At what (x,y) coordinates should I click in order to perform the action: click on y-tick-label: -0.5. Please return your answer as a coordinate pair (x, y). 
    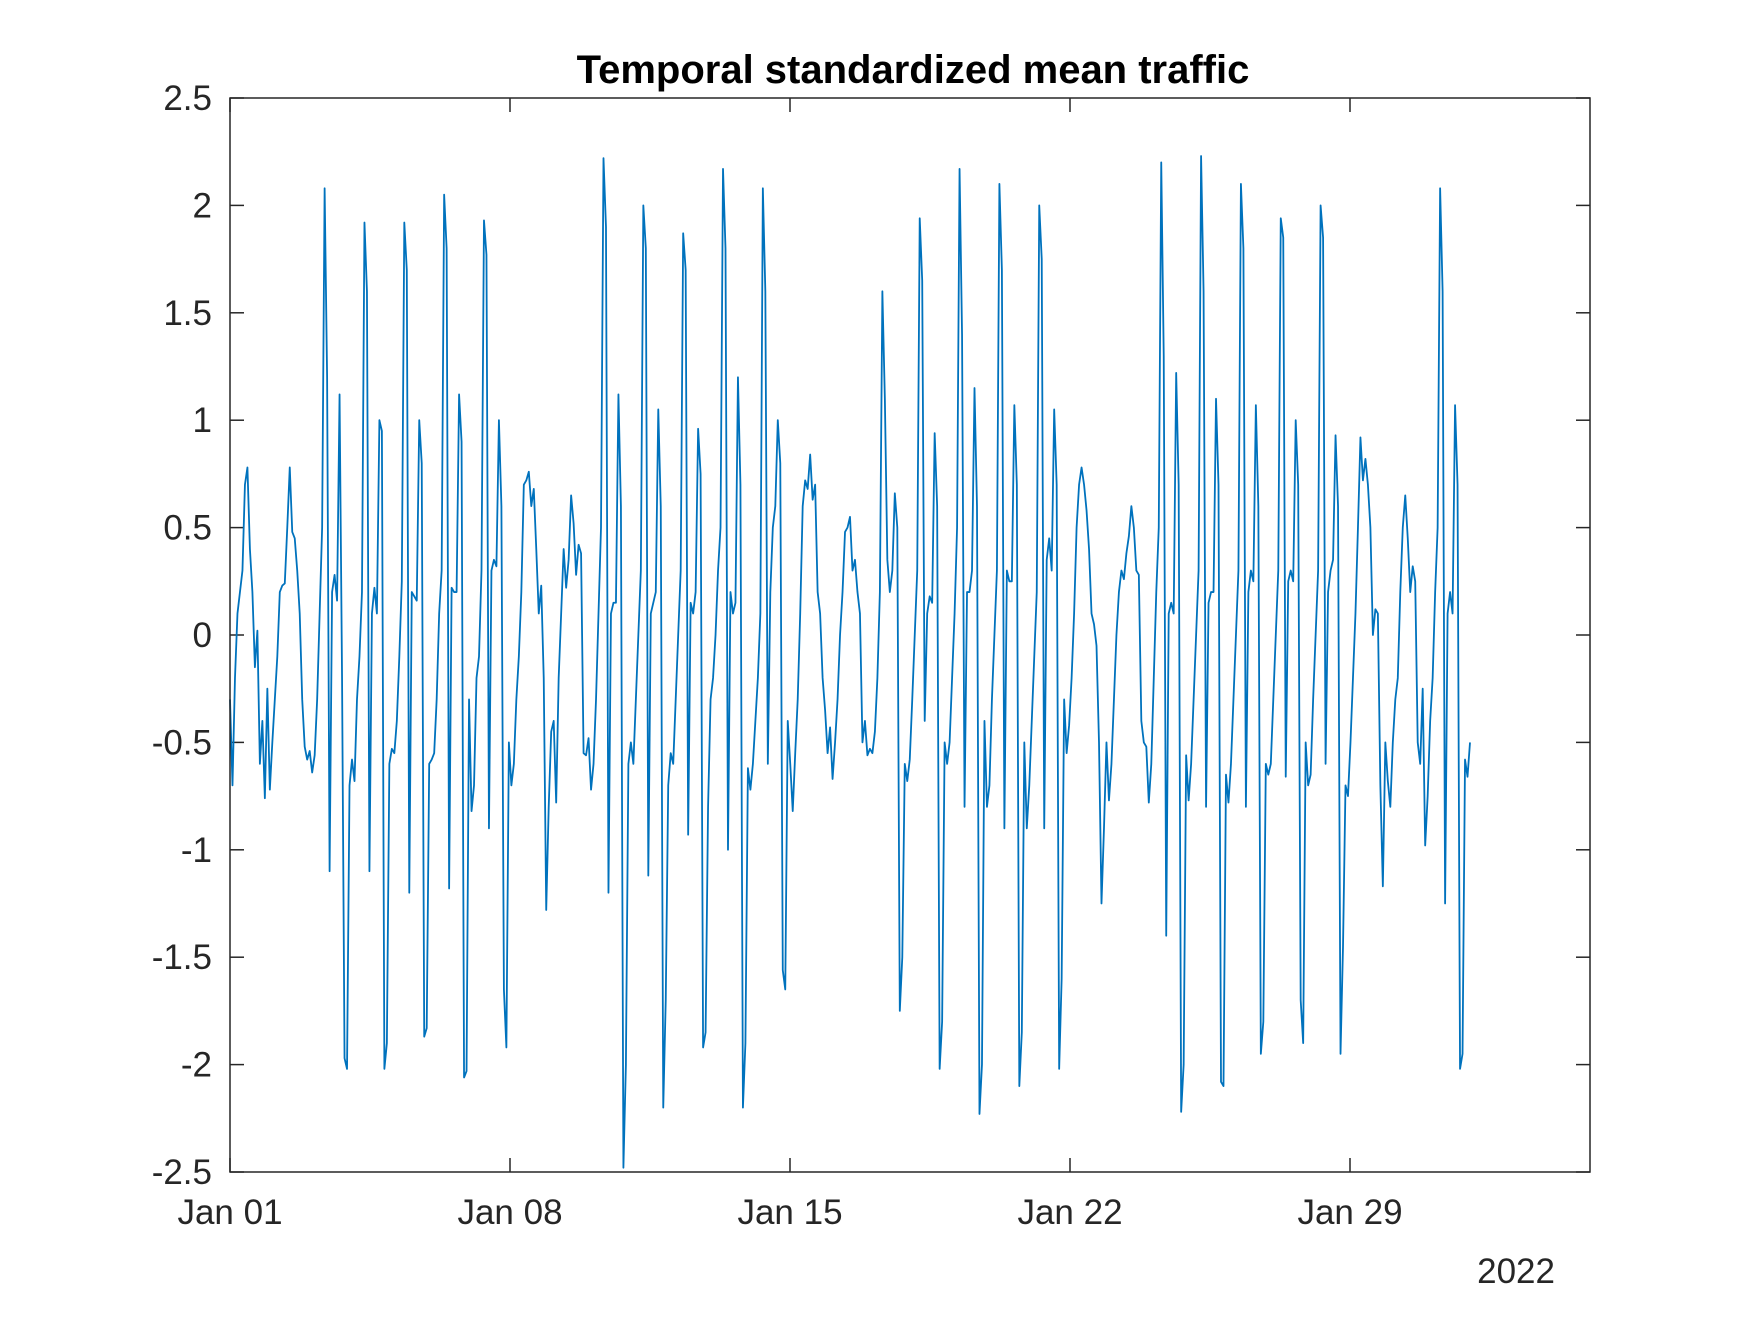
    Looking at the image, I should click on (182, 742).